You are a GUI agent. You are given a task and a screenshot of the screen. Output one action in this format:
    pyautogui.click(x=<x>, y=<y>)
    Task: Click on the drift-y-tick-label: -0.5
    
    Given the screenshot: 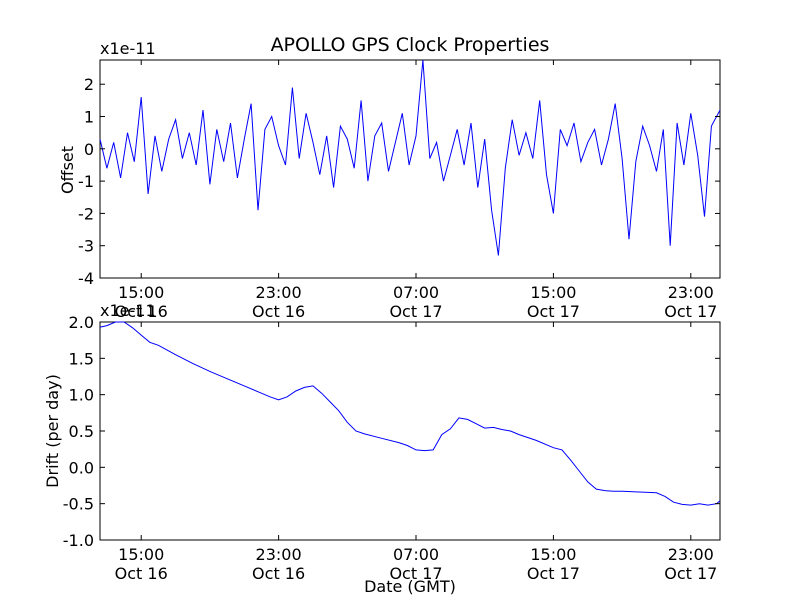 What is the action you would take?
    pyautogui.click(x=78, y=504)
    